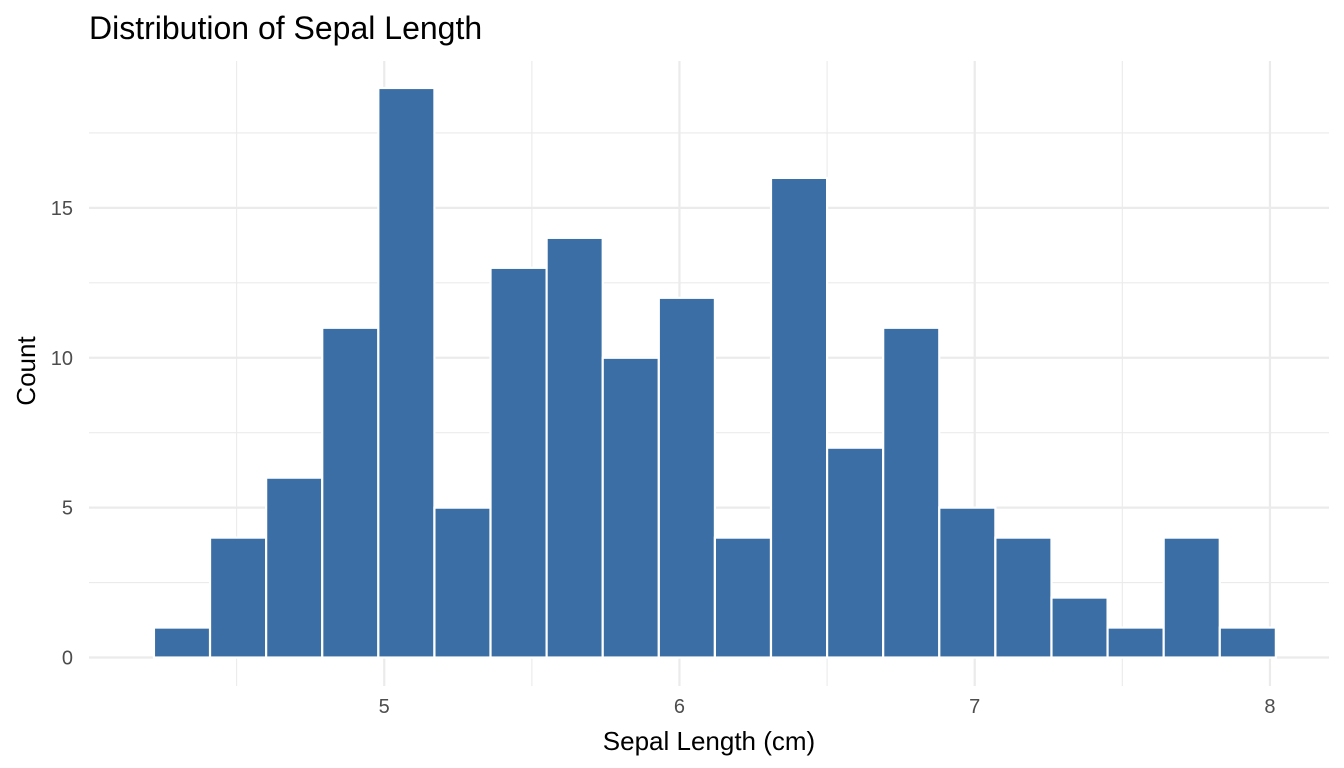  I want to click on x-tick-label: 6, so click(679, 707).